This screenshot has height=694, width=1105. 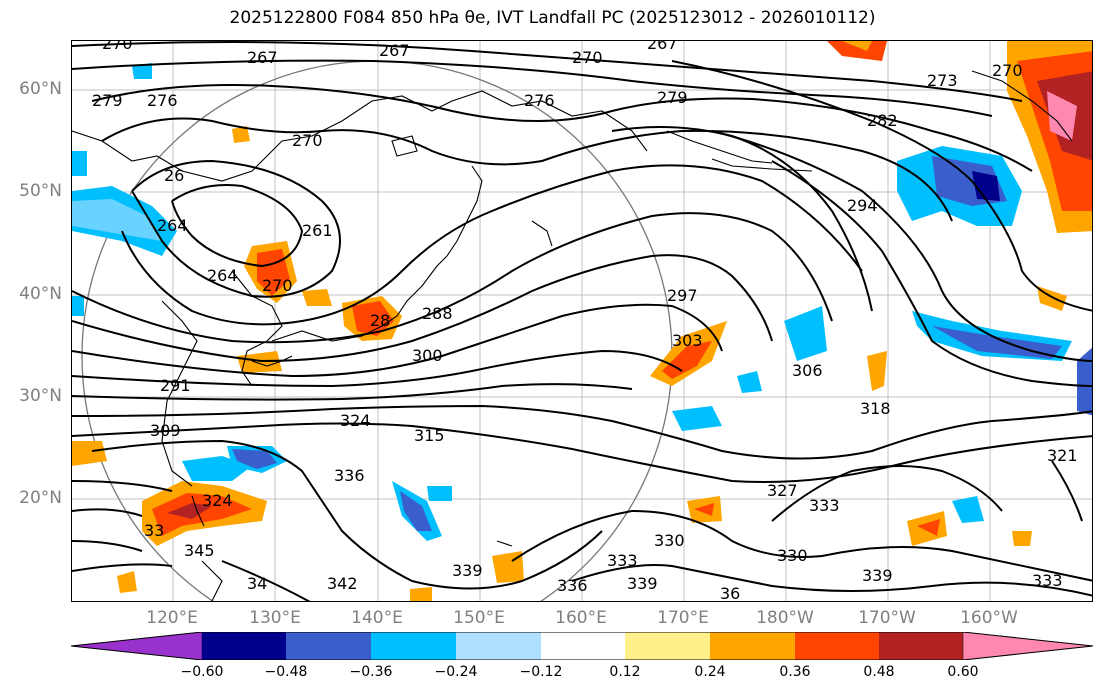 What do you see at coordinates (1027, 646) in the screenshot?
I see `colorbar-segment-gt-pos060` at bounding box center [1027, 646].